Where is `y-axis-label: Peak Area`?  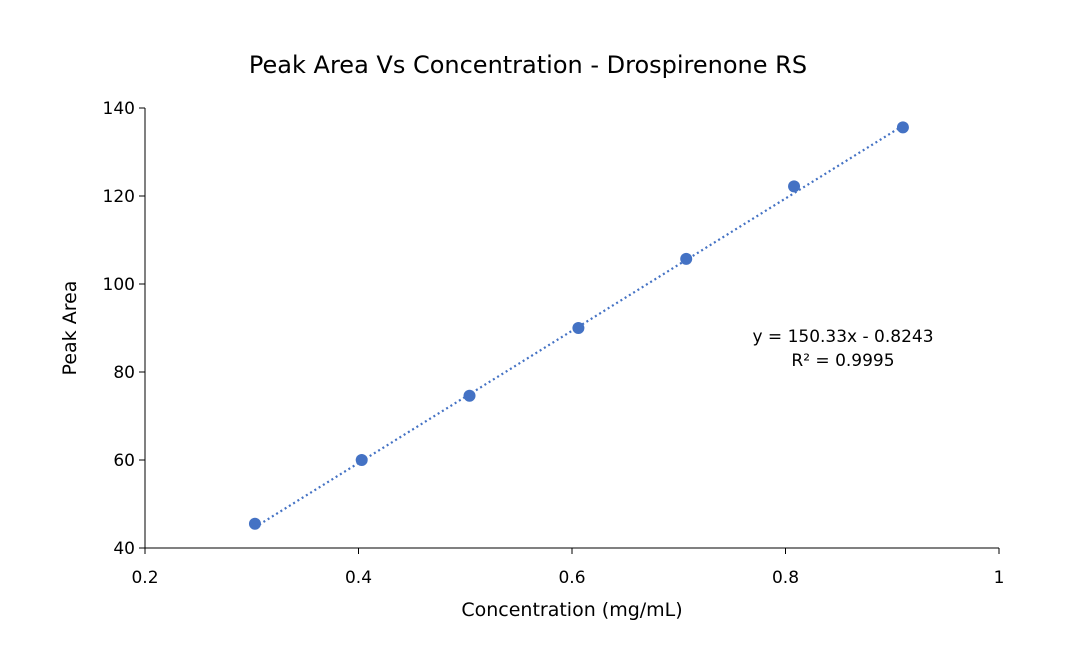 y-axis-label: Peak Area is located at coordinates (70, 328).